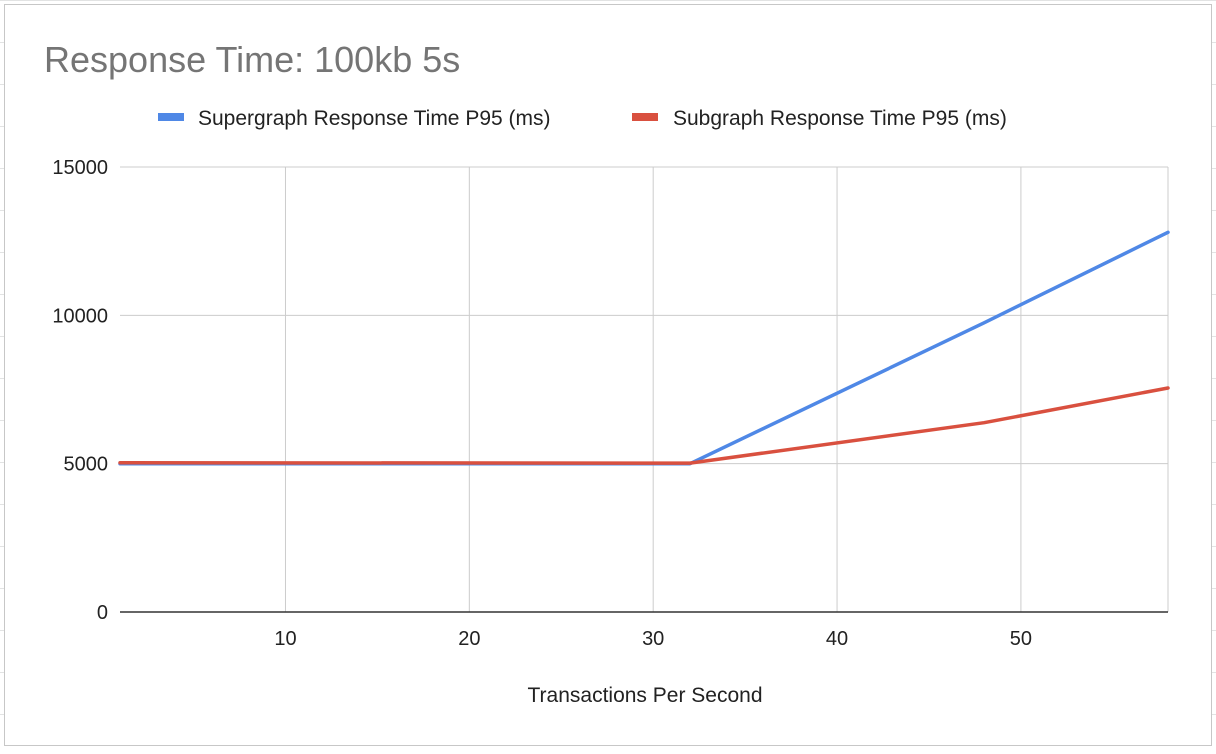 The width and height of the screenshot is (1216, 754). I want to click on y-tick-label-15000: 15000, so click(80, 168).